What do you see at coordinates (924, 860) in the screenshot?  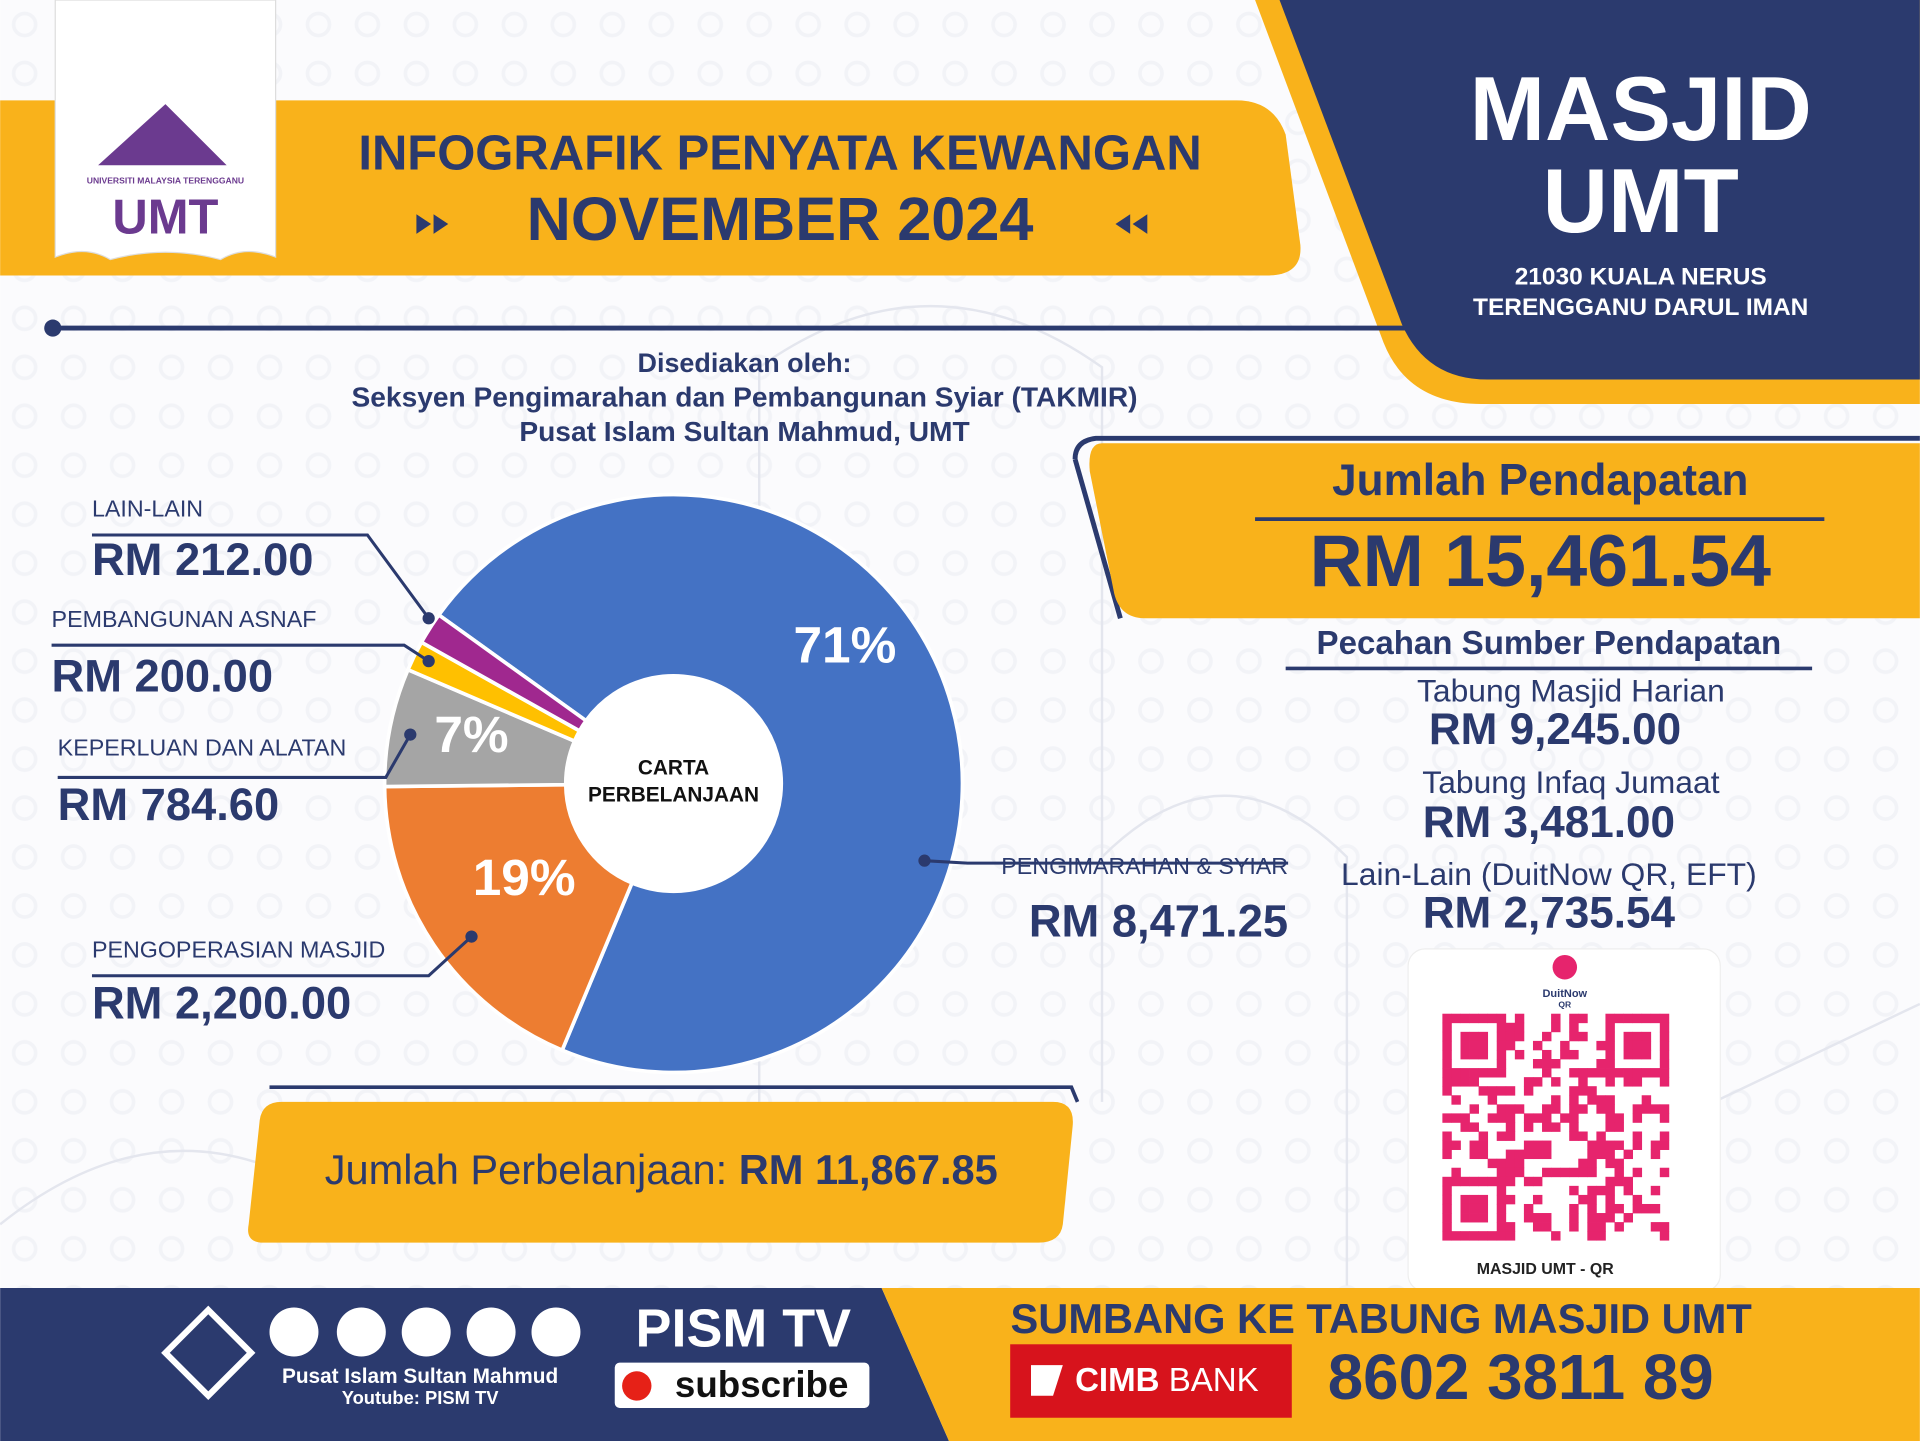 I see `leader-dot` at bounding box center [924, 860].